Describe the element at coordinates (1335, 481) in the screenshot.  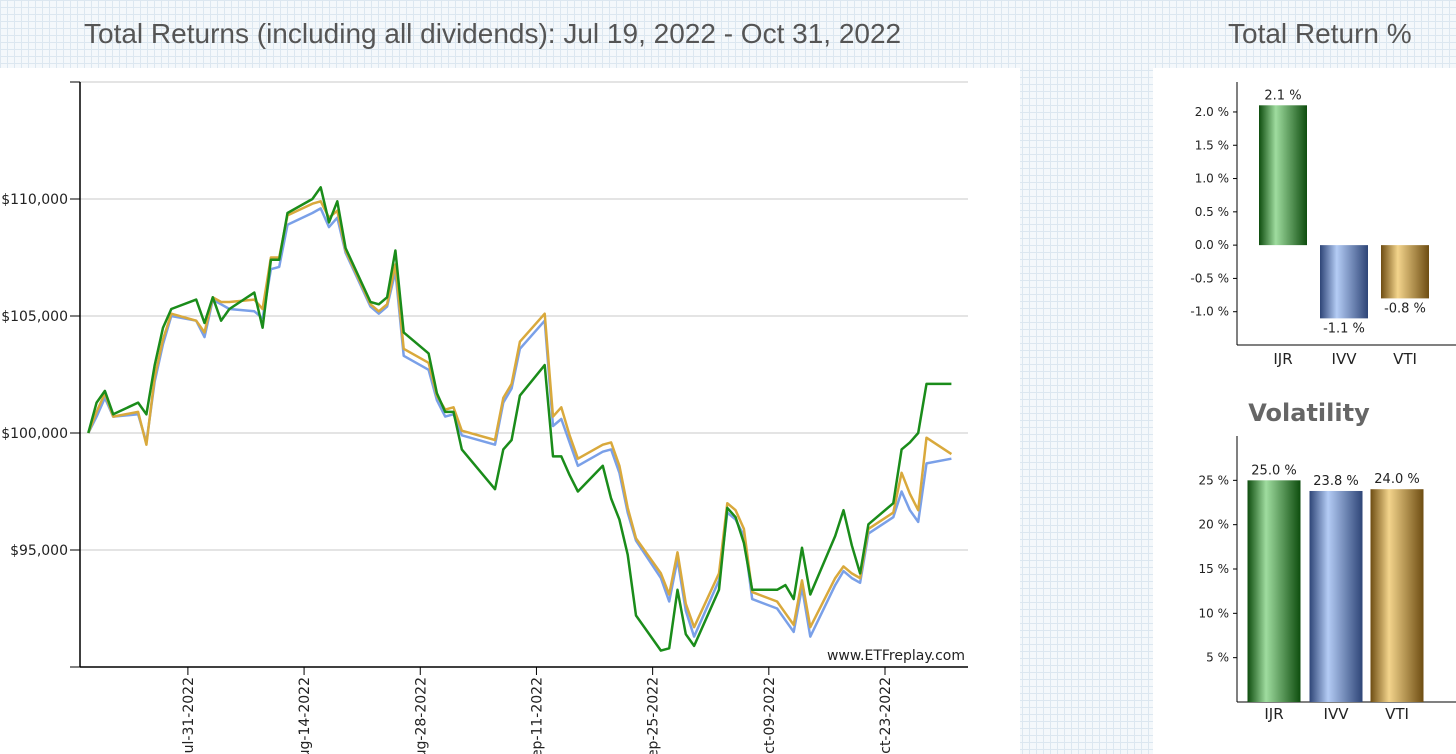
I see `bar-value-label: 23.8 %` at that location.